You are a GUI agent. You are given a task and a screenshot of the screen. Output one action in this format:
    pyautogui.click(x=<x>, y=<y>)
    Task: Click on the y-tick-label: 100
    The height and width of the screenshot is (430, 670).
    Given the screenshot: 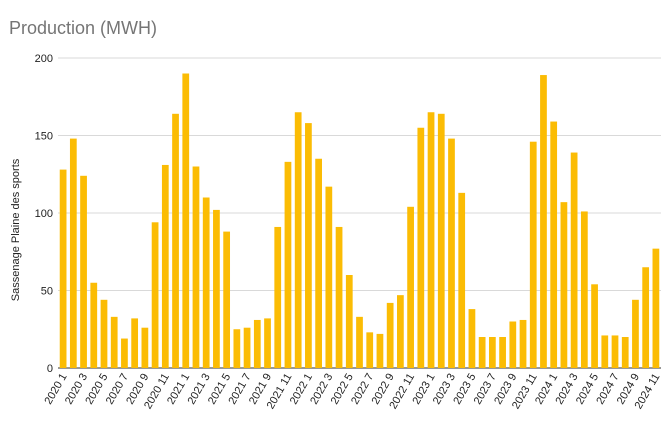 What is the action you would take?
    pyautogui.click(x=44, y=214)
    